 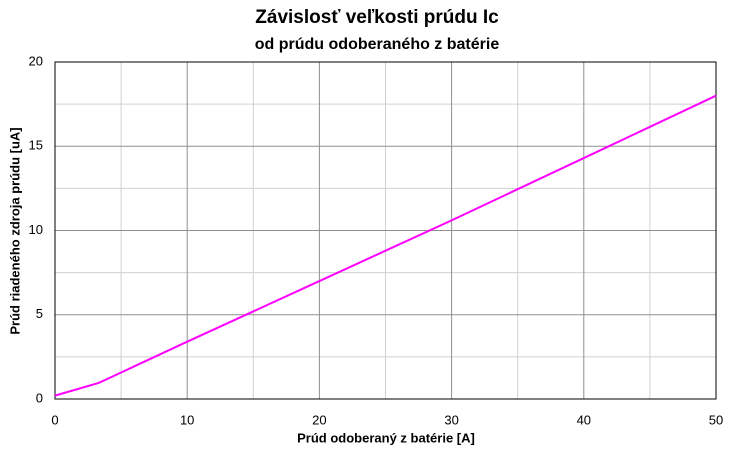 I want to click on x-tick-label: 10, so click(x=187, y=419).